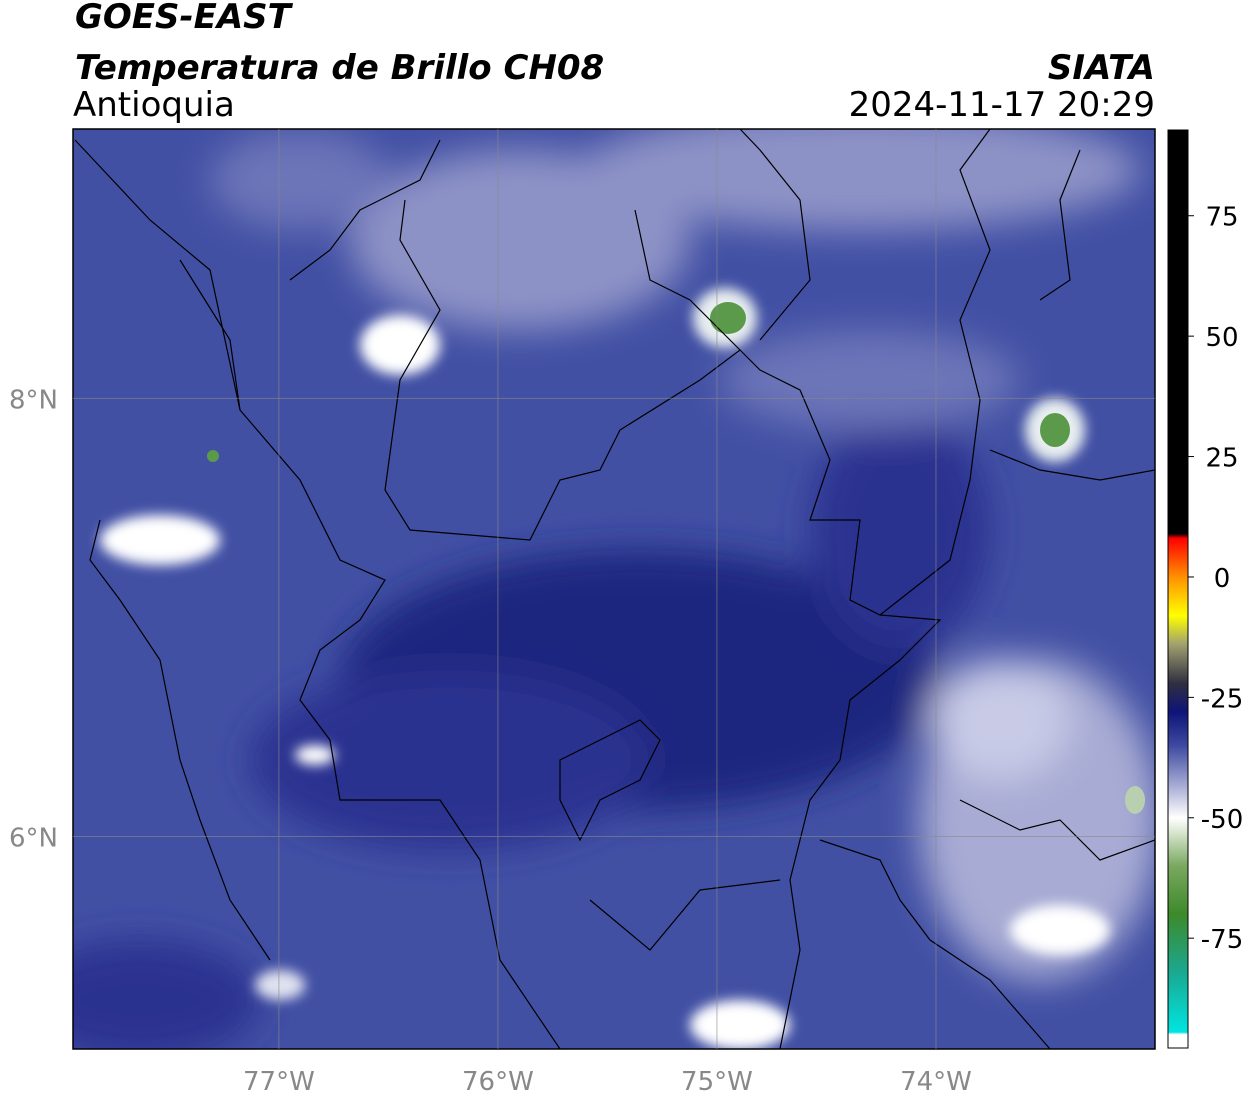 Image resolution: width=1252 pixels, height=1103 pixels. Describe the element at coordinates (184, 18) in the screenshot. I see `title-satellite: GOES-EAST` at that location.